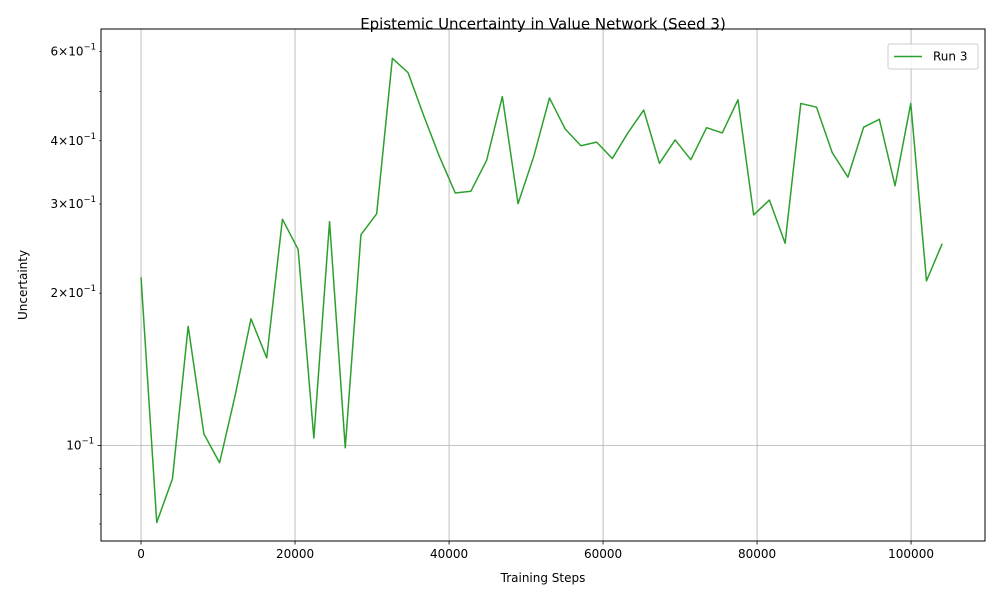  Describe the element at coordinates (535, 551) in the screenshot. I see `x-axis-ticks: 0 20000 40000 60000 80000 100000` at that location.